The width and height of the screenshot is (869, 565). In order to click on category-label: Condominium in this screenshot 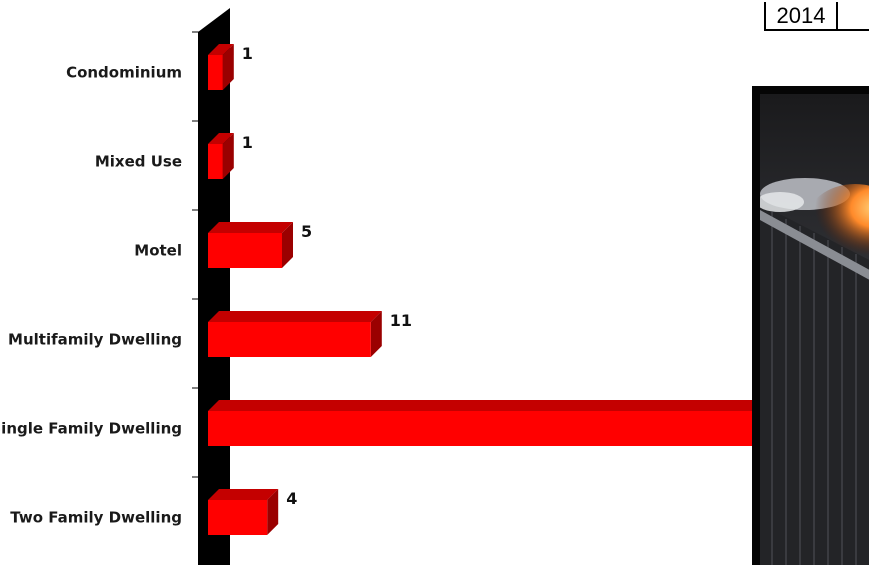, I will do `click(124, 73)`.